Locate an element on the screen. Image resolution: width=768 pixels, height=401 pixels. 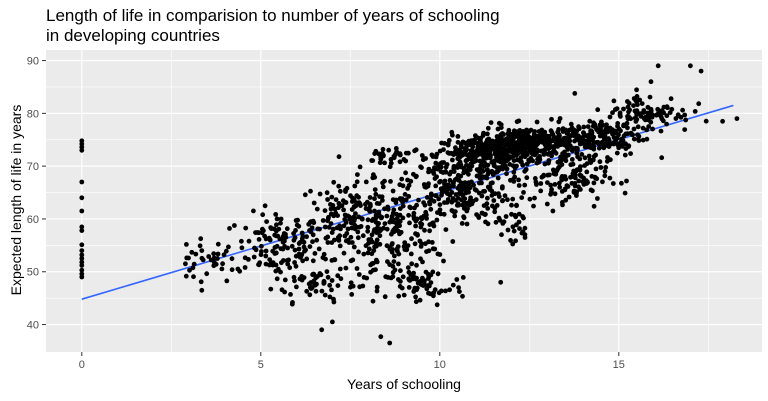
y-tick-label: 40 is located at coordinates (33, 326).